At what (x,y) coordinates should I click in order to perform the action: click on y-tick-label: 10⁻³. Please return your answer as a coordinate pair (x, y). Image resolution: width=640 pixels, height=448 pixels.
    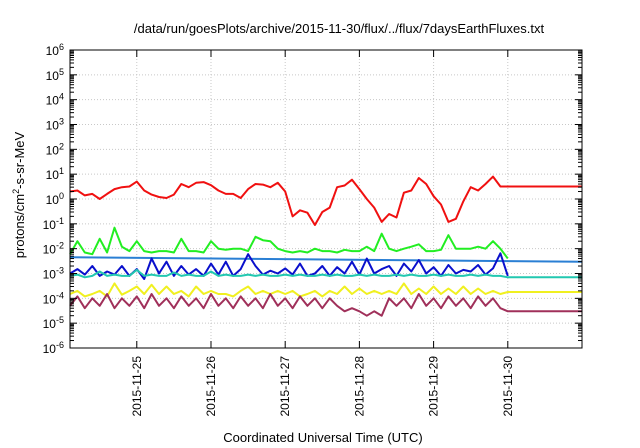
    Looking at the image, I should click on (53, 274).